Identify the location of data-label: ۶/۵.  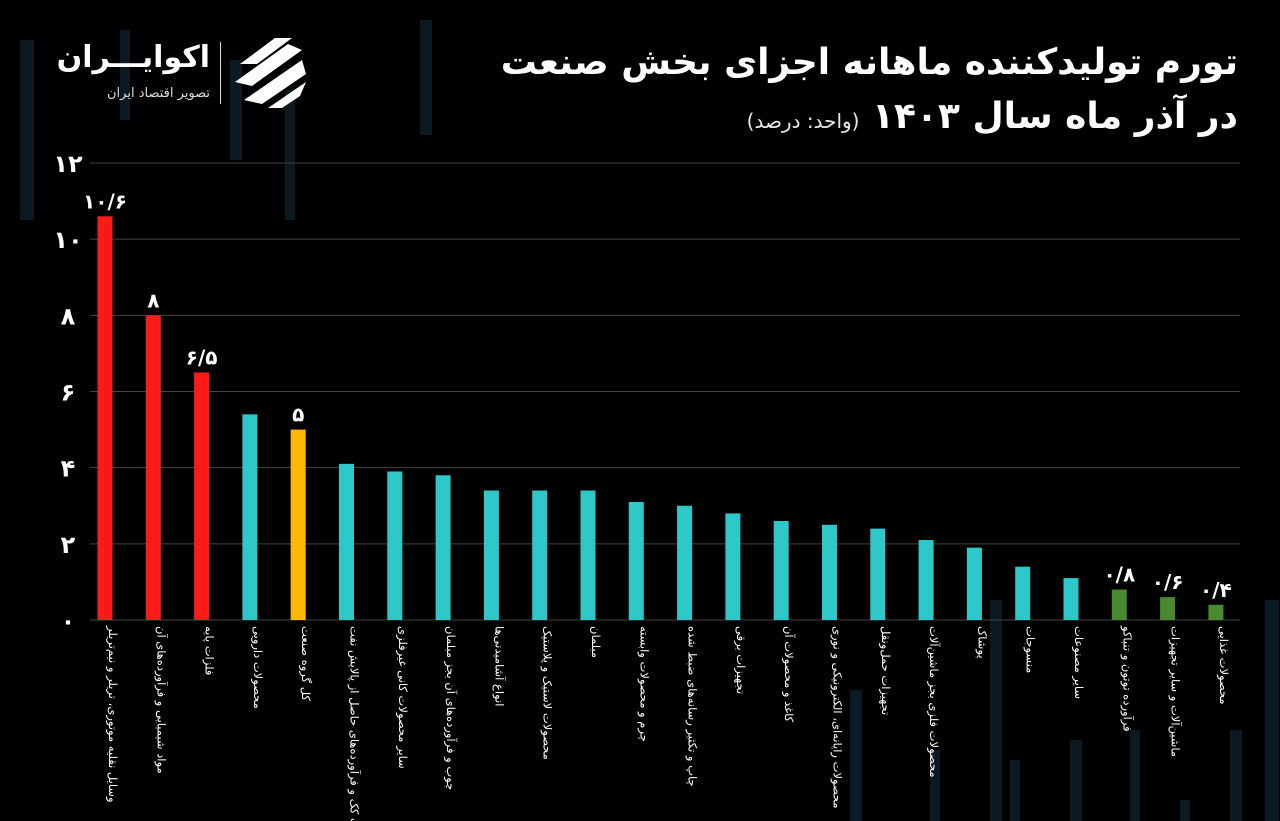
(202, 357).